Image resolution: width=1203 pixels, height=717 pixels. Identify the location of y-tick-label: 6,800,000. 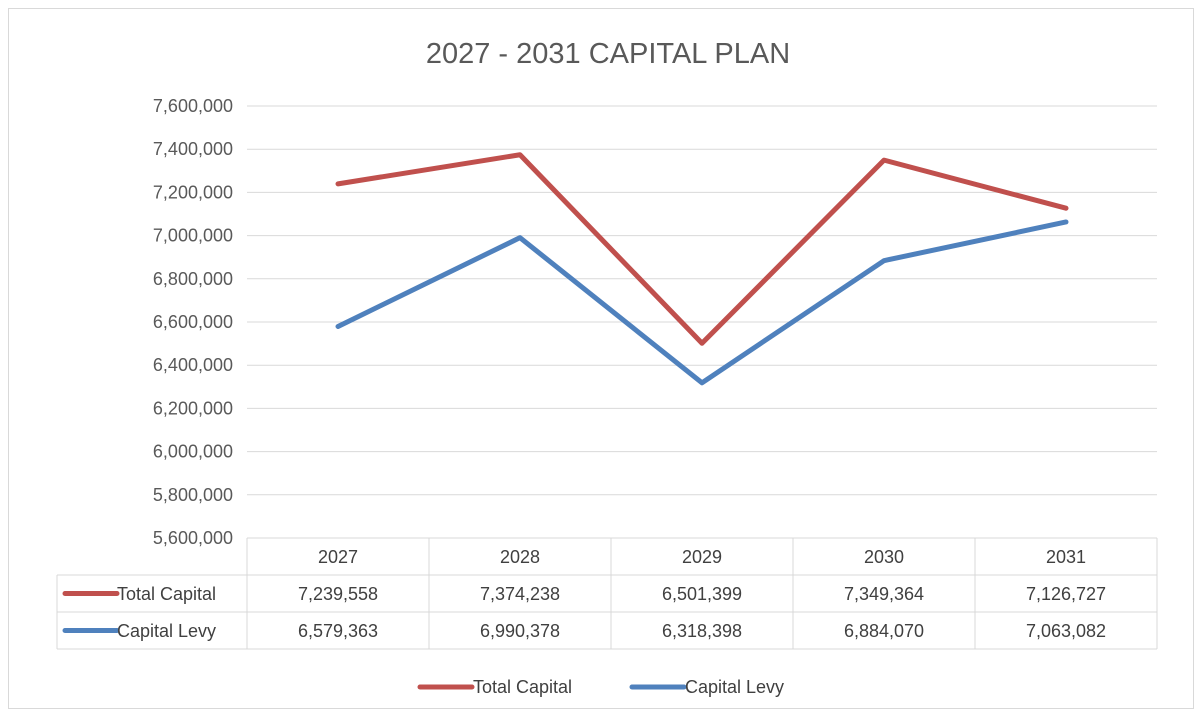
(193, 279).